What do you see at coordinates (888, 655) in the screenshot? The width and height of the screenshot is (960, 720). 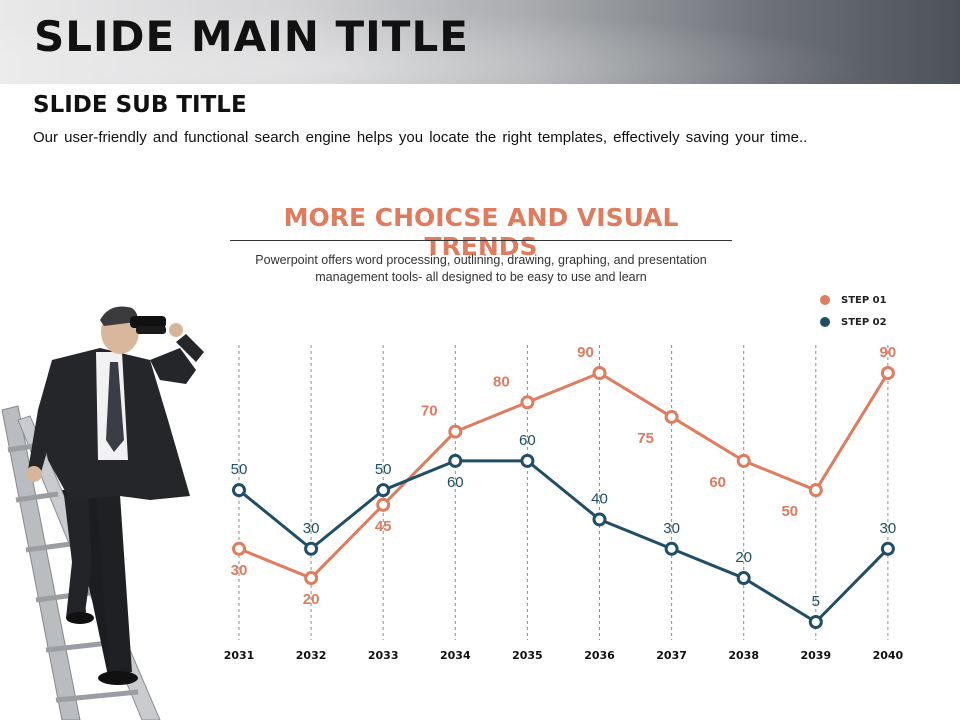 I see `x-tick-label-2040: 2040` at bounding box center [888, 655].